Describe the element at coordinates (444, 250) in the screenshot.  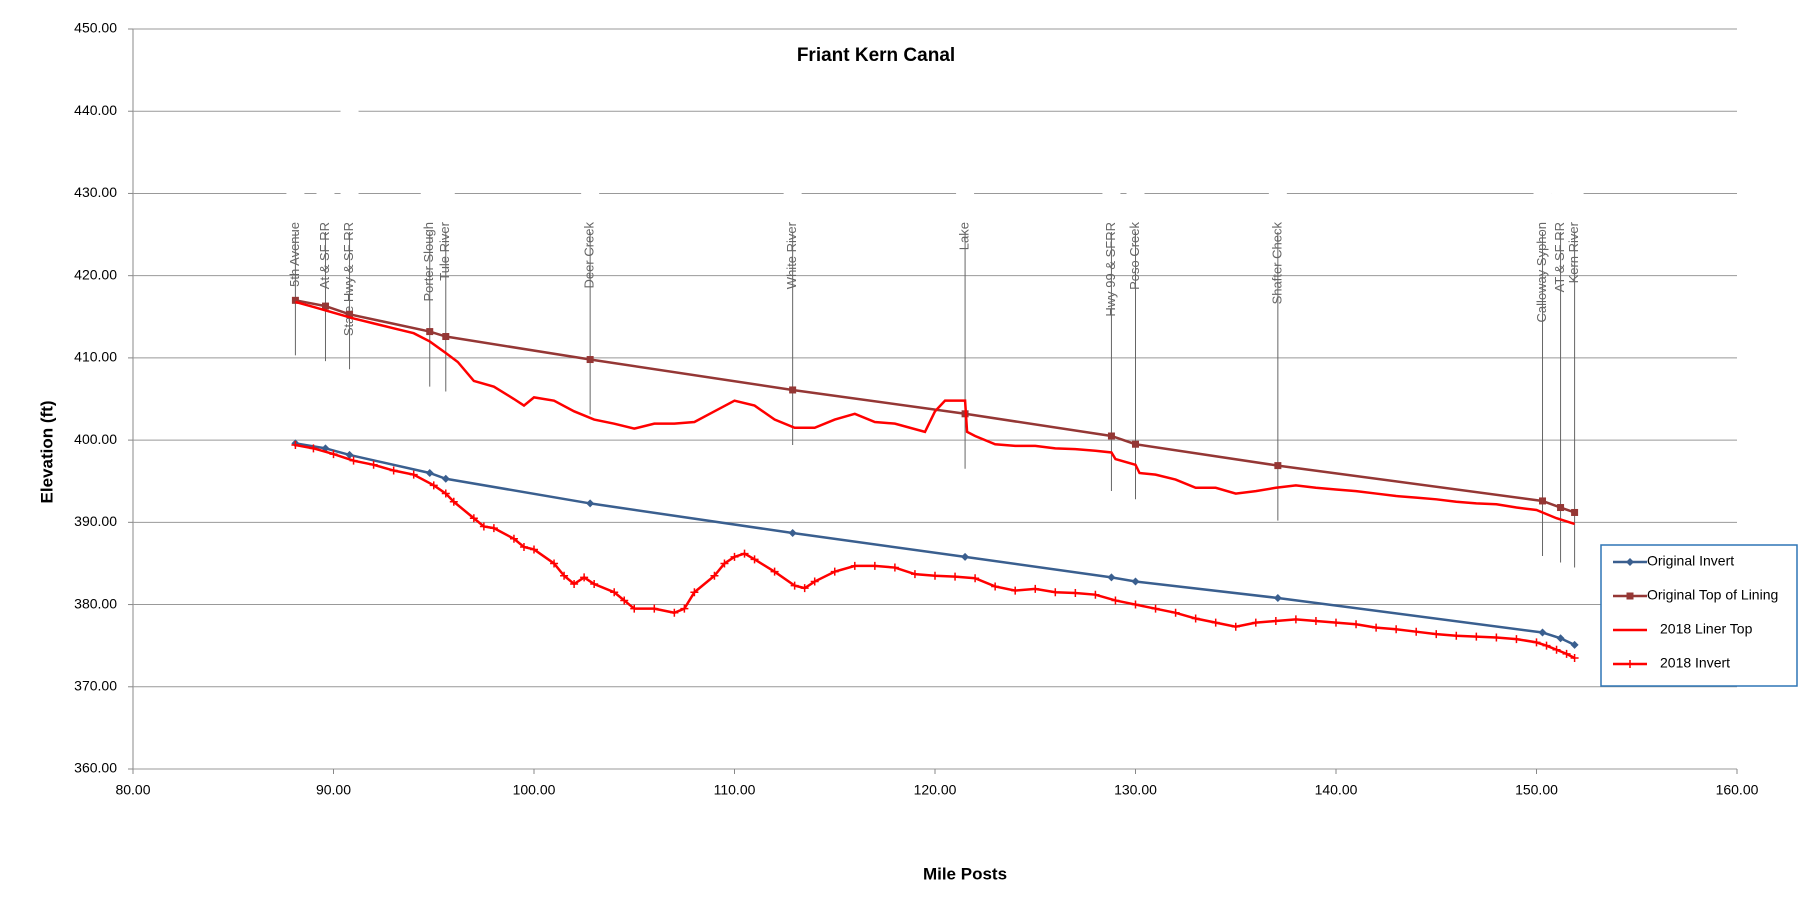
I see `annotation-label: Tule River` at that location.